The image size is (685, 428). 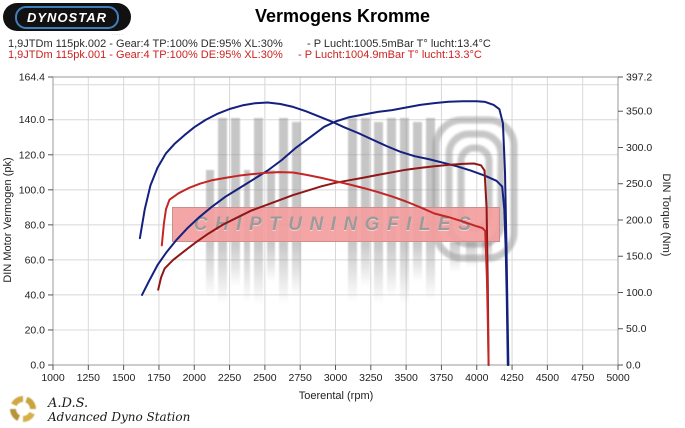 I want to click on left-tick-label: 140.0, so click(x=32, y=120).